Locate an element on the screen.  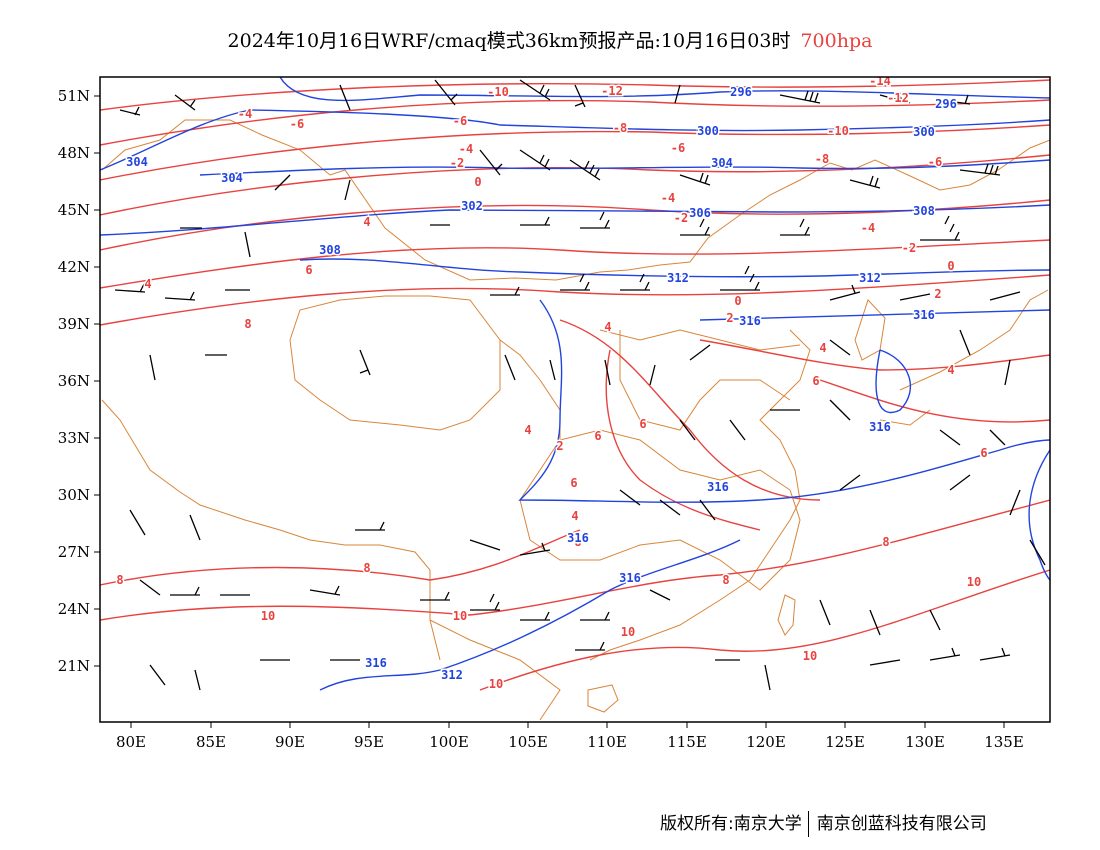
temperature-label: 8 is located at coordinates (725, 580).